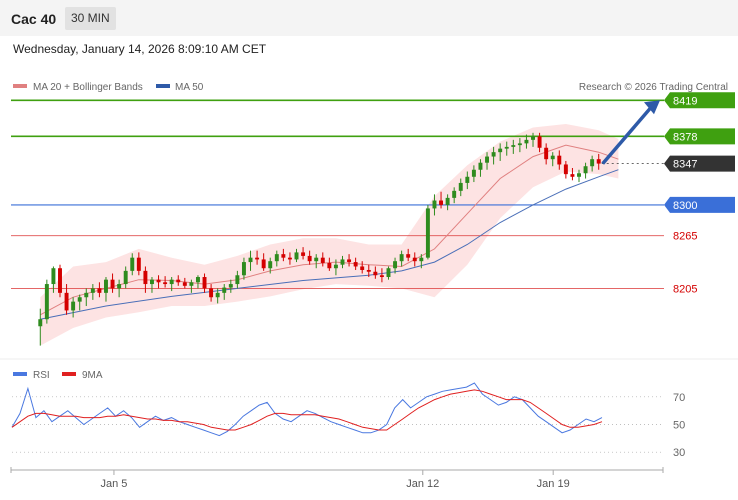 Image resolution: width=738 pixels, height=500 pixels. What do you see at coordinates (20, 374) in the screenshot?
I see `rsi-legend-swatch` at bounding box center [20, 374].